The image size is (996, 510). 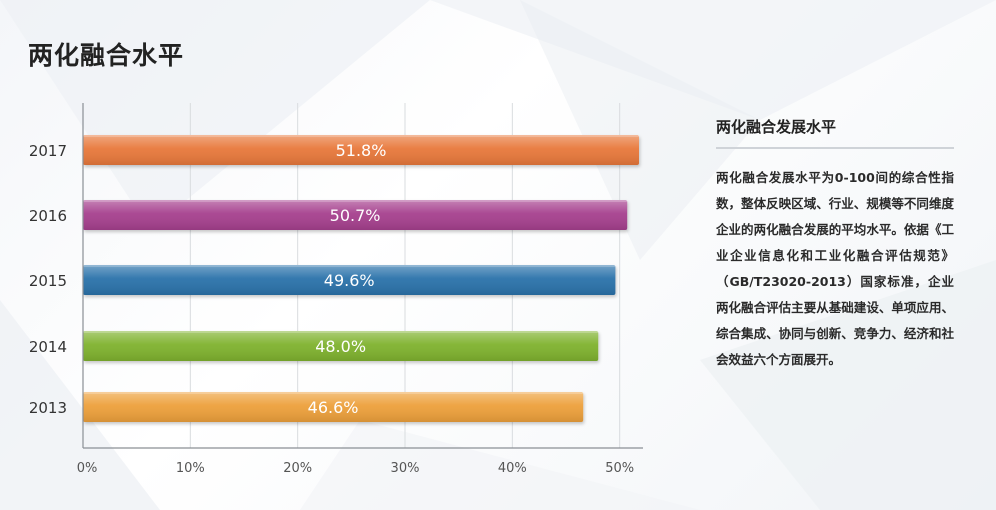 What do you see at coordinates (405, 468) in the screenshot?
I see `x-tick-label: 30%` at bounding box center [405, 468].